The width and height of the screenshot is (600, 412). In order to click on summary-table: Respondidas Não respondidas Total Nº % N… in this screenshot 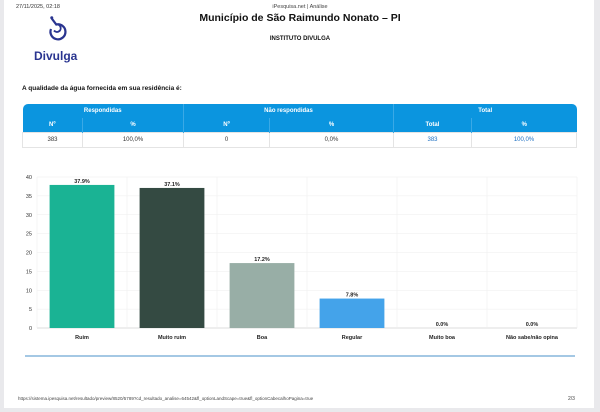, I will do `click(299, 126)`.